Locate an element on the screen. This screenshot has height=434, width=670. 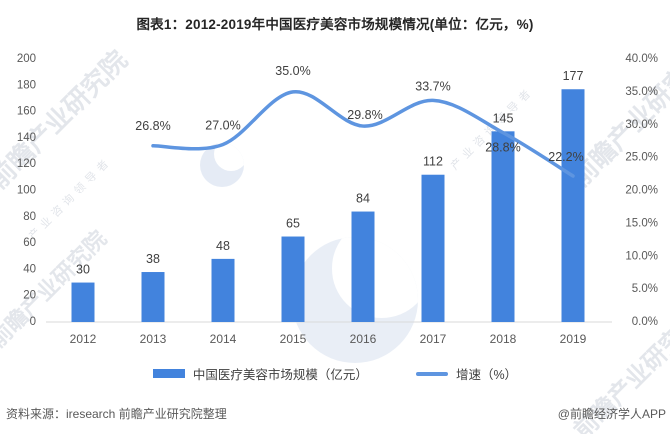
right-axis-tick: 40.0% is located at coordinates (641, 59).